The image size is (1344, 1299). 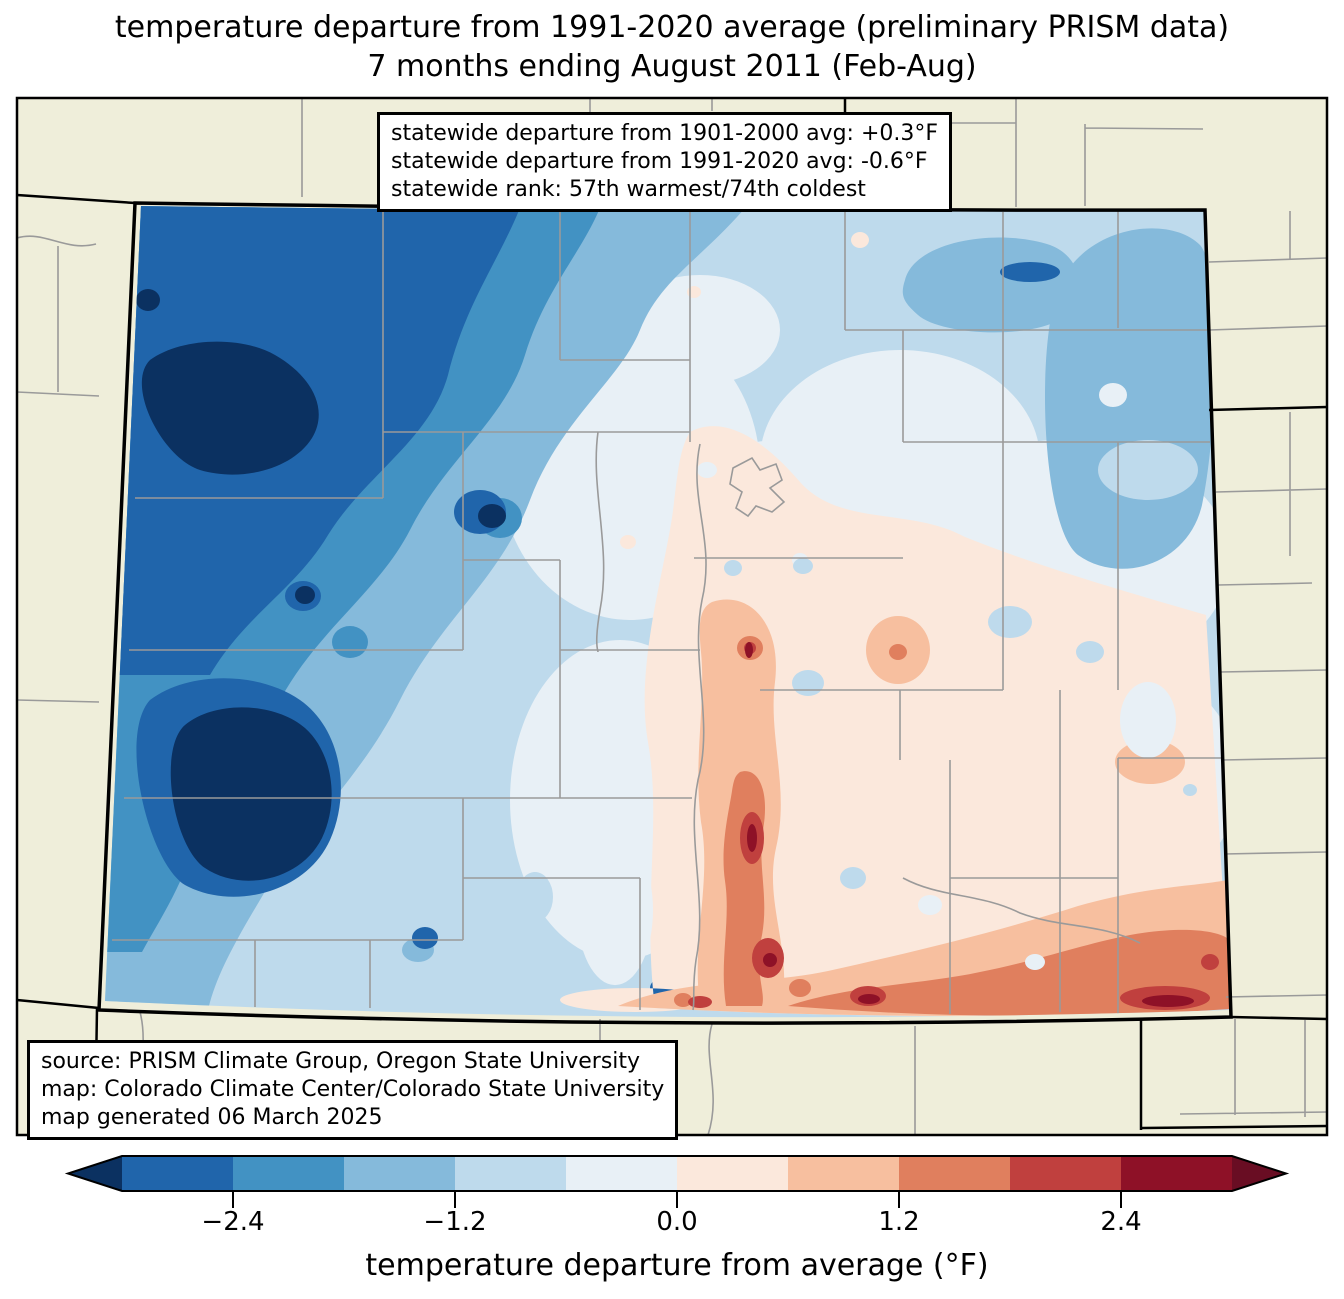 What do you see at coordinates (1121, 1222) in the screenshot?
I see `colorbar-tick-label: 2.4` at bounding box center [1121, 1222].